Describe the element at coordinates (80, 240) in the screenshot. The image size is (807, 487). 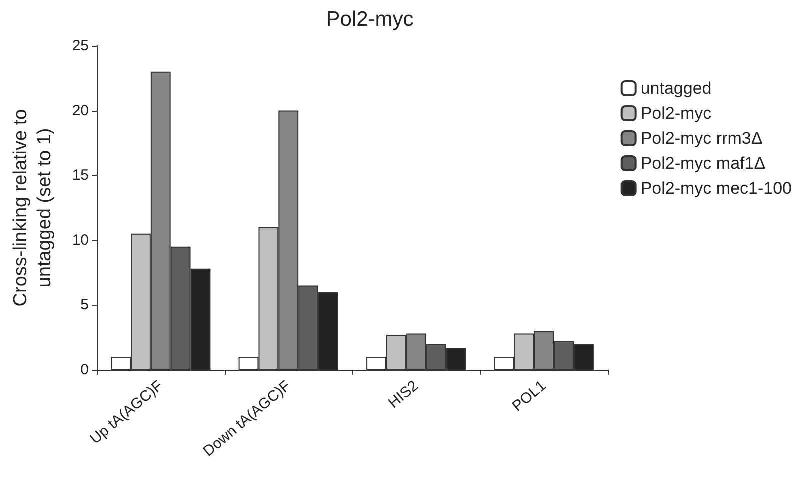
I see `y-tick-label: 10` at that location.